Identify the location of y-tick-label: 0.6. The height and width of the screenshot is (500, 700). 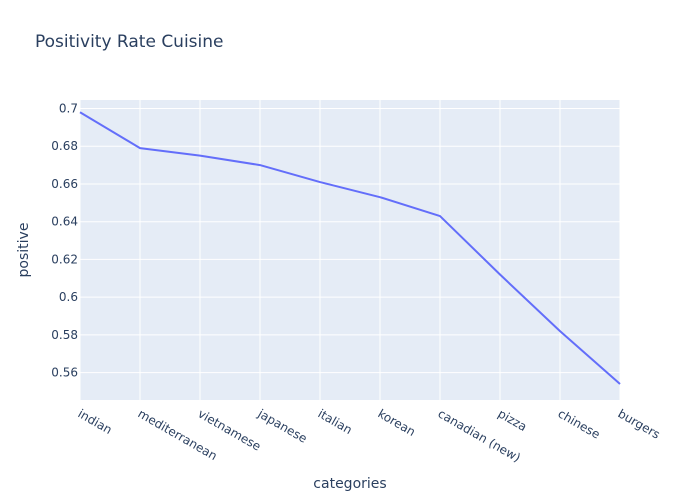
(68, 297).